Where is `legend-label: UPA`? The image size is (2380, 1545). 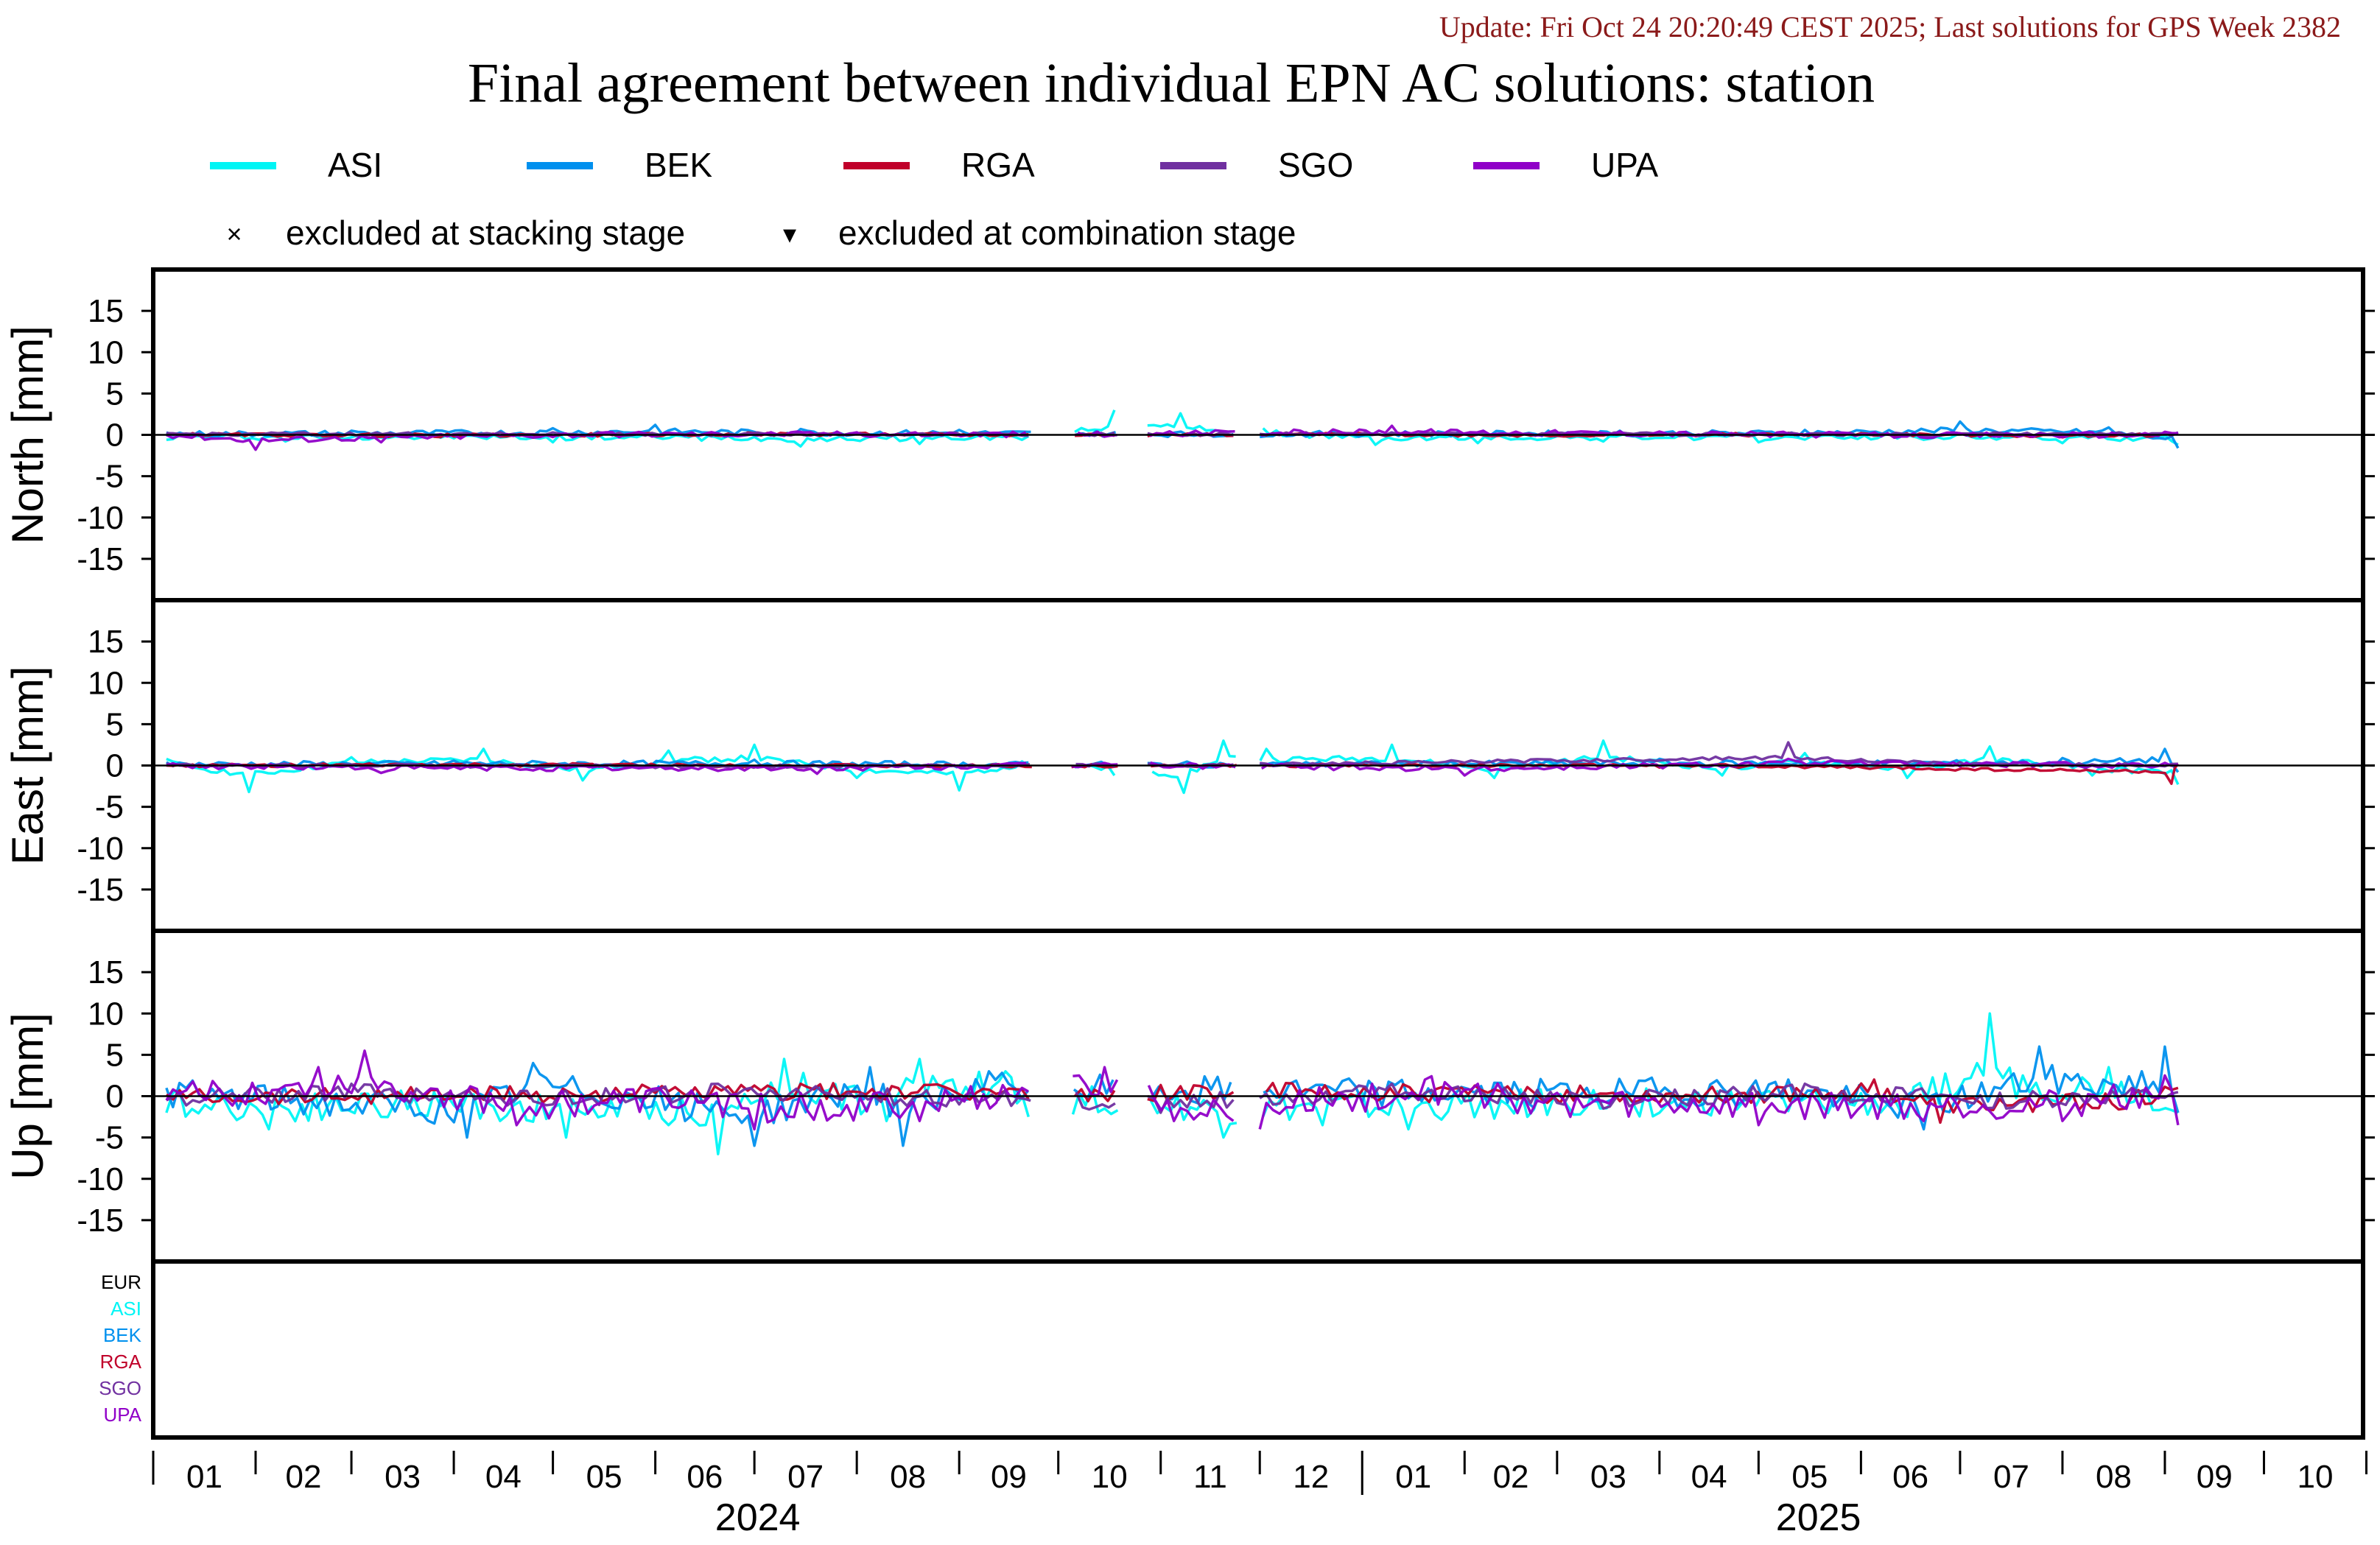
legend-label: UPA is located at coordinates (1624, 165).